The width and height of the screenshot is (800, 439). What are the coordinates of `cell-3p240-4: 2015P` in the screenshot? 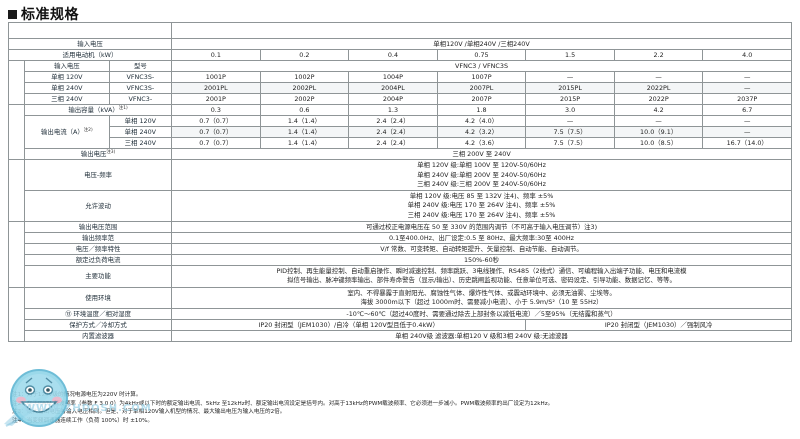 It's located at (570, 99).